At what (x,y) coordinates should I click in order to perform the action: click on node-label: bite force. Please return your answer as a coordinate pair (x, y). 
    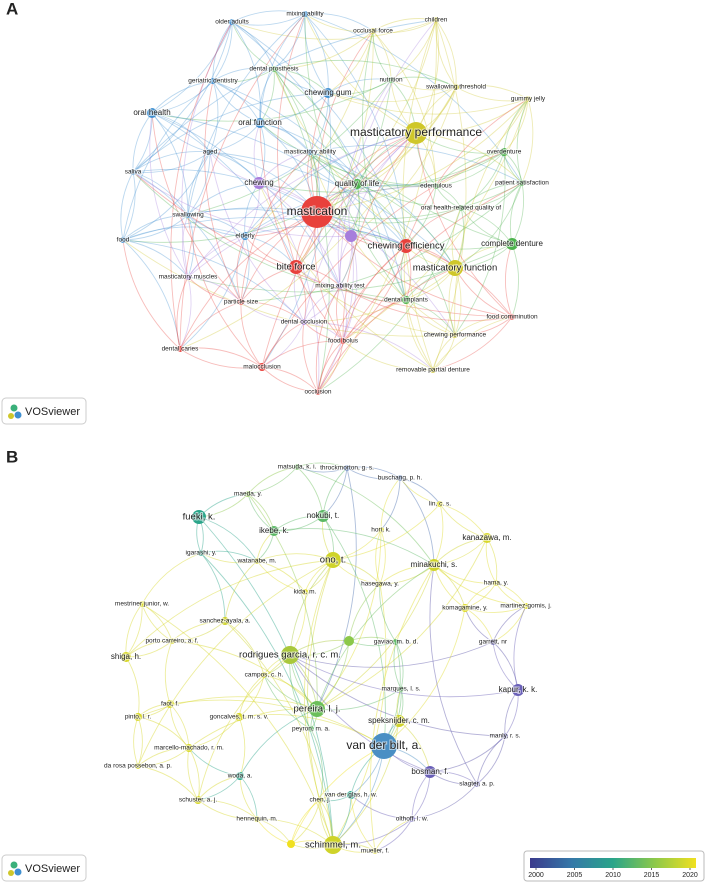
    Looking at the image, I should click on (295, 267).